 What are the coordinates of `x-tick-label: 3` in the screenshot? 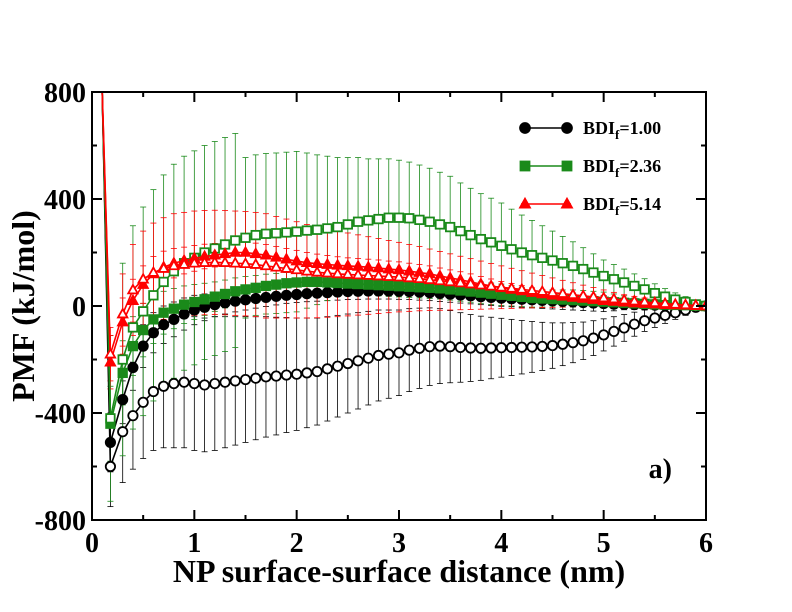 It's located at (399, 543).